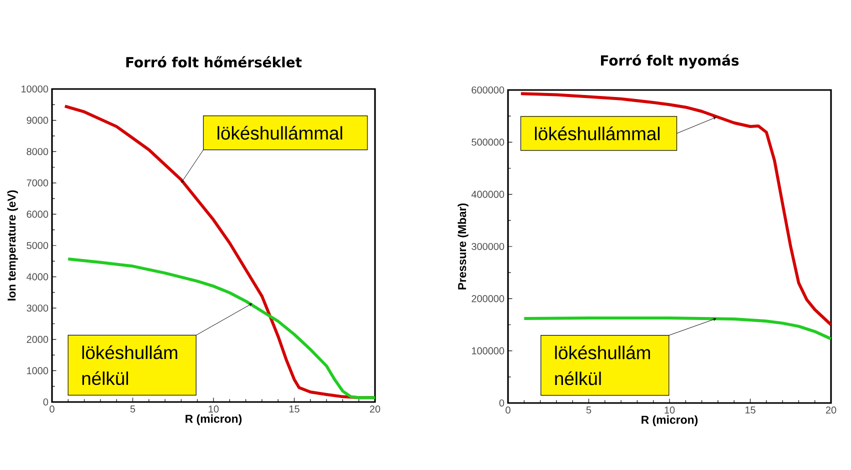 This screenshot has height=470, width=851. What do you see at coordinates (37, 120) in the screenshot?
I see `y-tick-label: 9000` at bounding box center [37, 120].